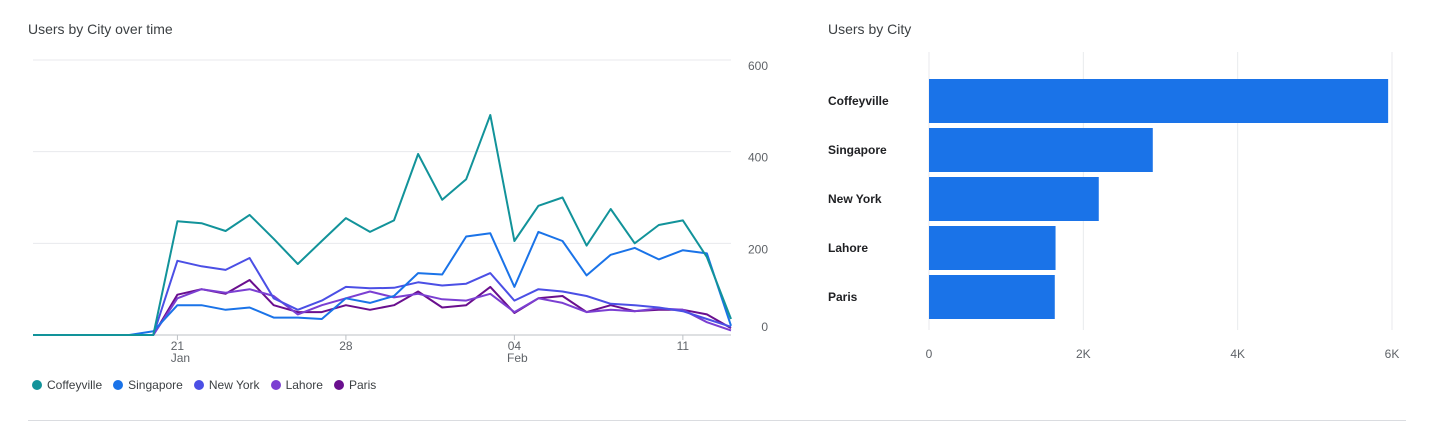 Image resolution: width=1430 pixels, height=426 pixels. What do you see at coordinates (870, 29) in the screenshot?
I see `bar-chart-title: Users by City` at bounding box center [870, 29].